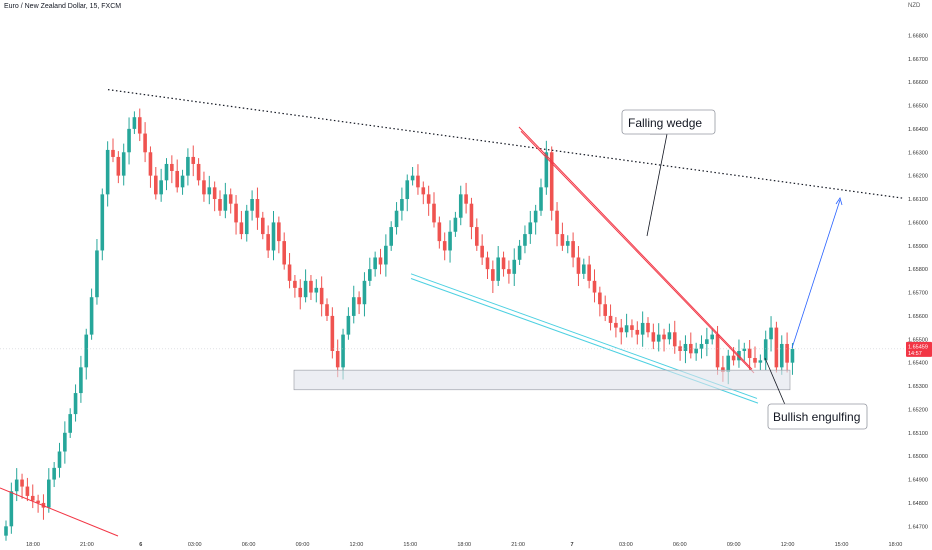 Image resolution: width=932 pixels, height=550 pixels. Describe the element at coordinates (63, 6) in the screenshot. I see `chart-title: Euro / New Zealand Dollar, 15, FXCM` at that location.